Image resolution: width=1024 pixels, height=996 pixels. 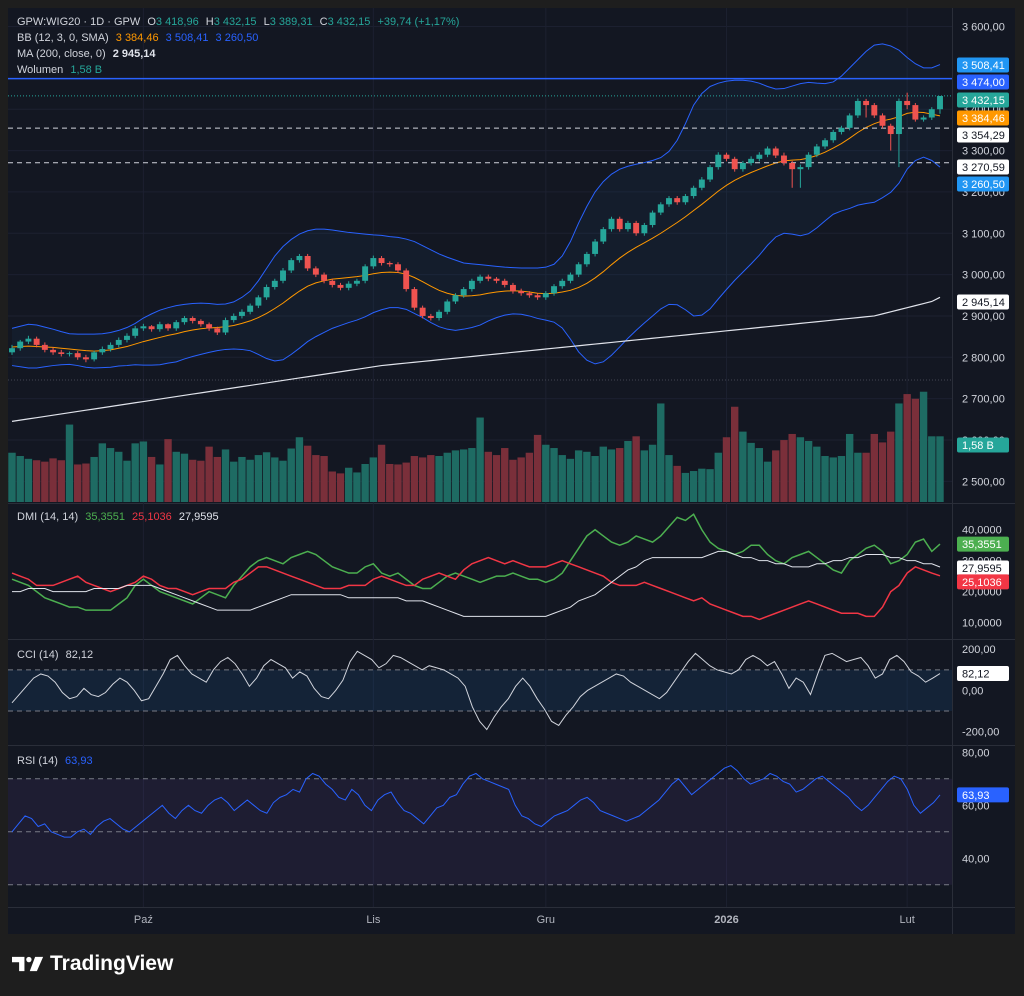 I want to click on dmi-minus-line, so click(x=476, y=588).